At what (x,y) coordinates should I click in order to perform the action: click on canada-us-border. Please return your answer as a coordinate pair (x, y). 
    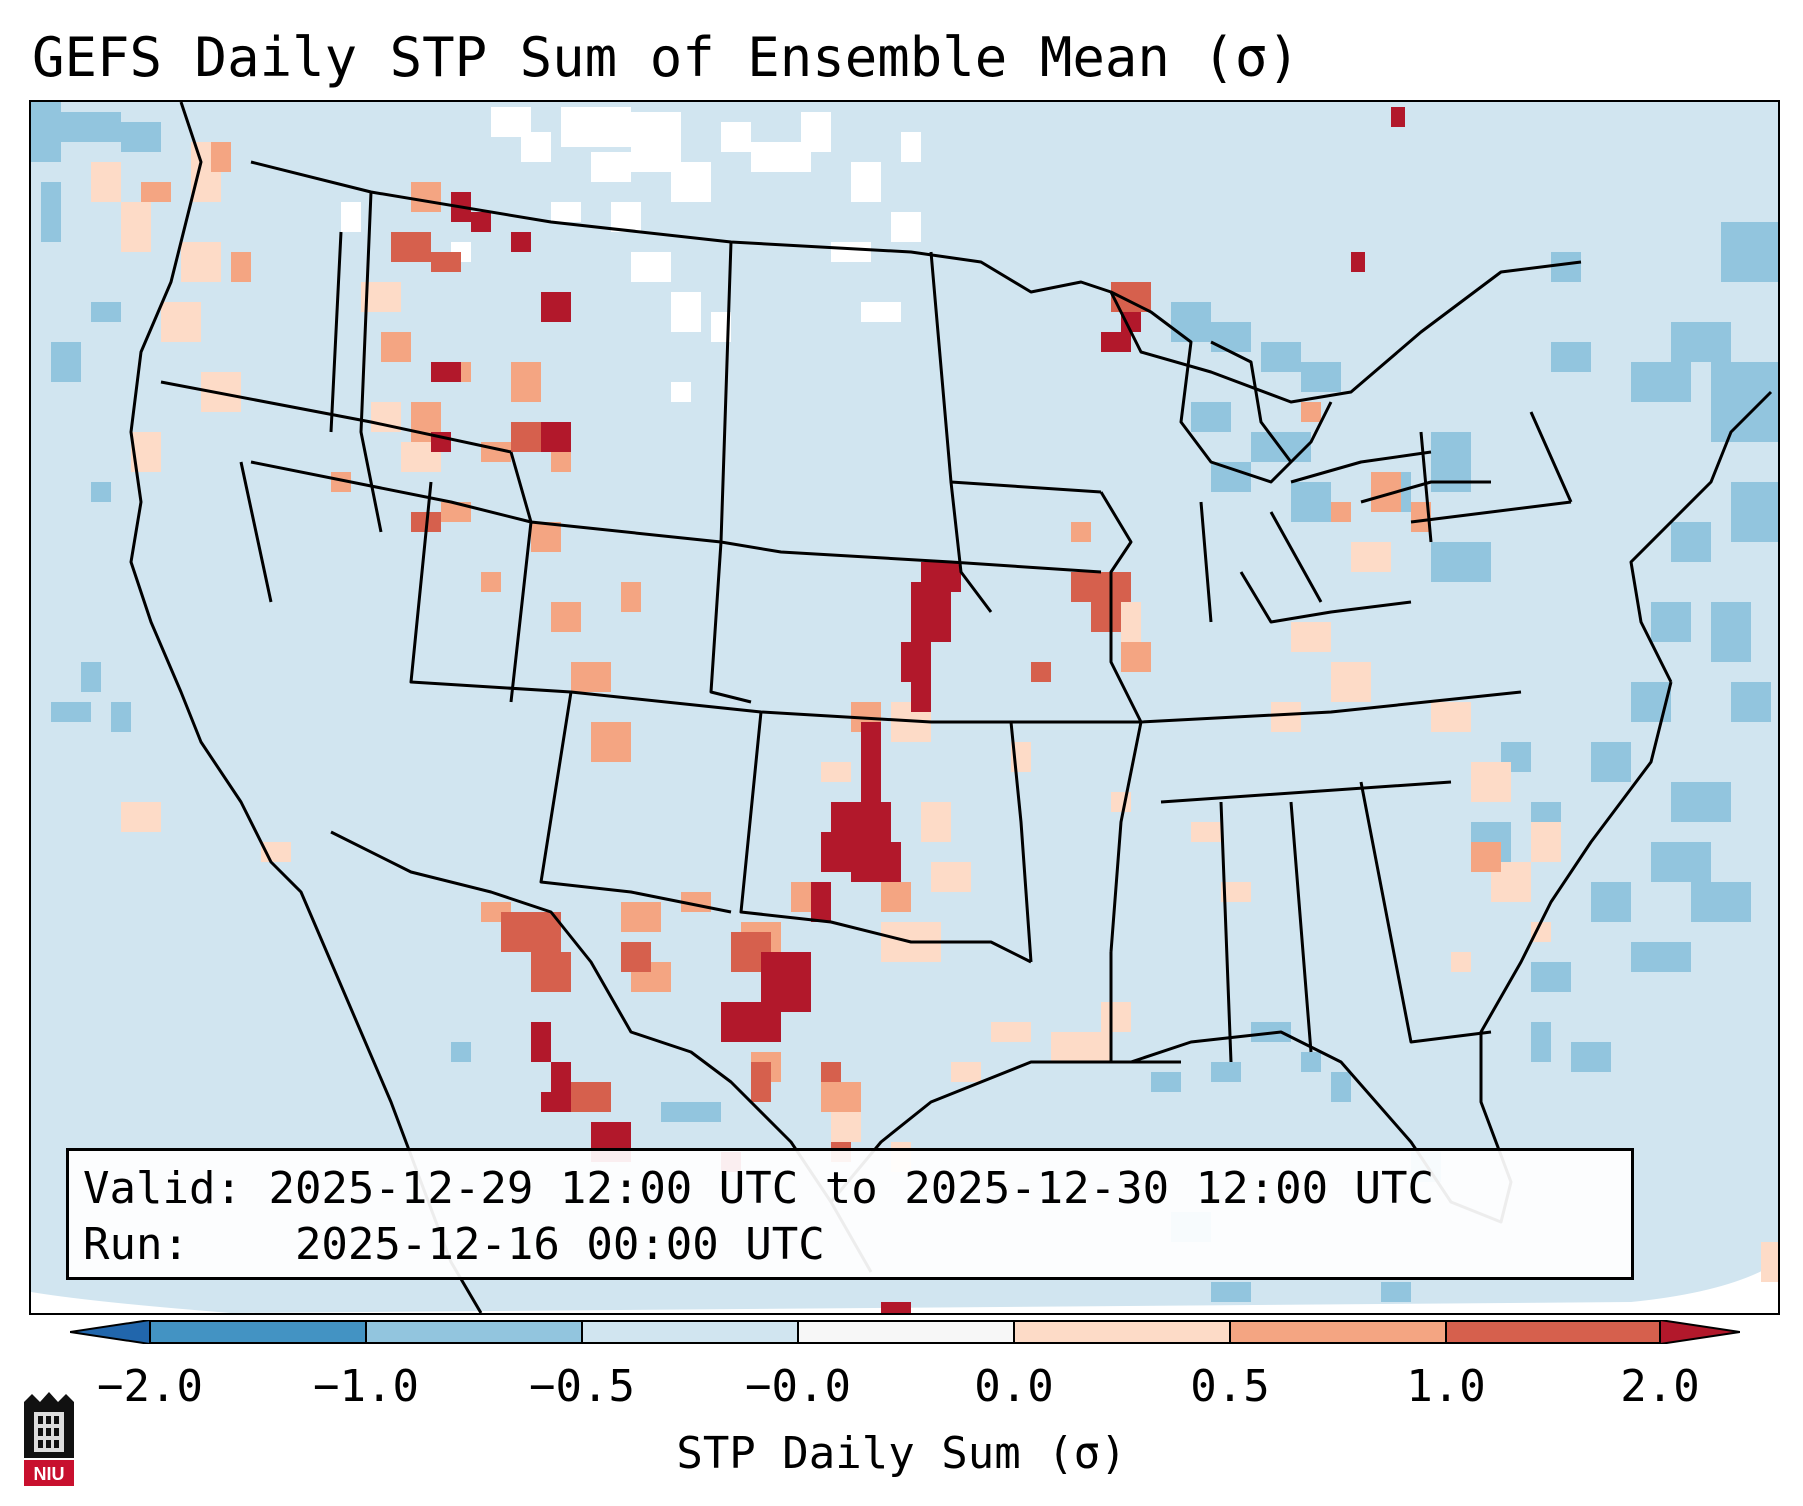
    Looking at the image, I should click on (916, 282).